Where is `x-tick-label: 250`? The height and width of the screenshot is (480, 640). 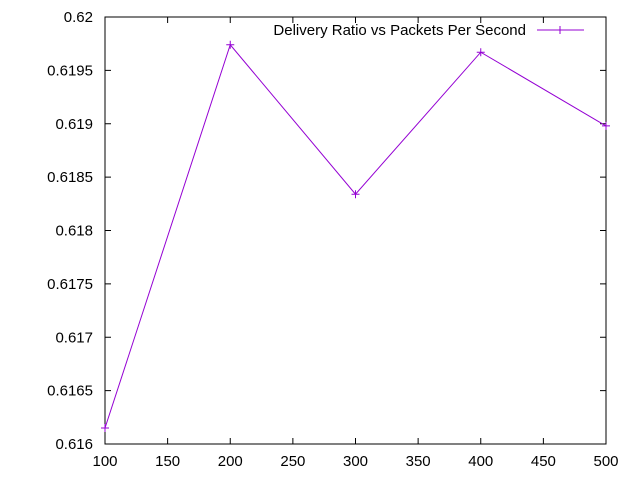 x-tick-label: 250 is located at coordinates (292, 461).